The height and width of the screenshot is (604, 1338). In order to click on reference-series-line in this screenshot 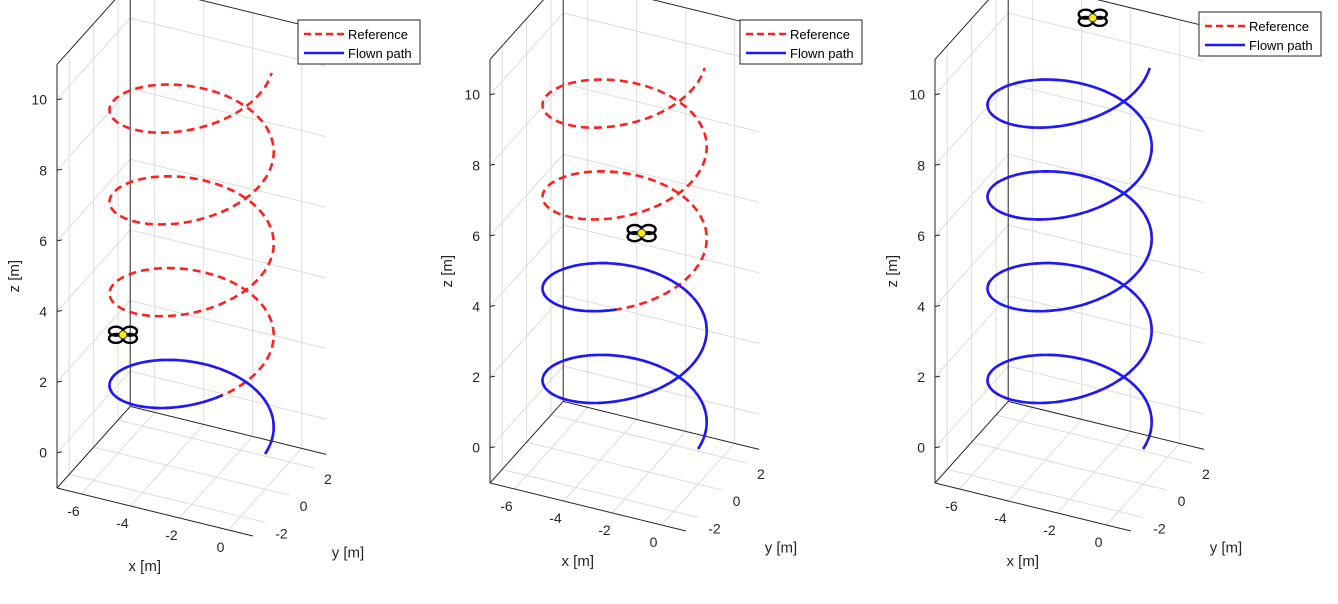, I will do `click(192, 263)`.